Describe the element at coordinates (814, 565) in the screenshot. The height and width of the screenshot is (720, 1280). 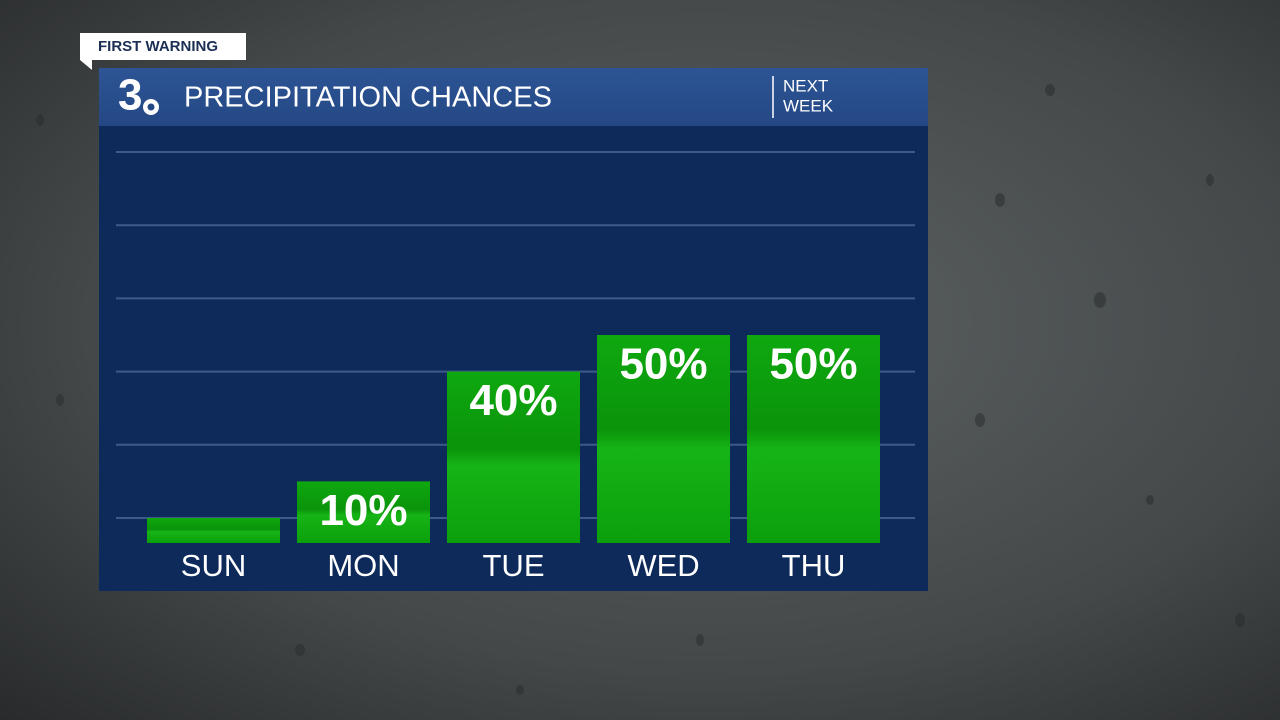
I see `x-tick-label: THU` at that location.